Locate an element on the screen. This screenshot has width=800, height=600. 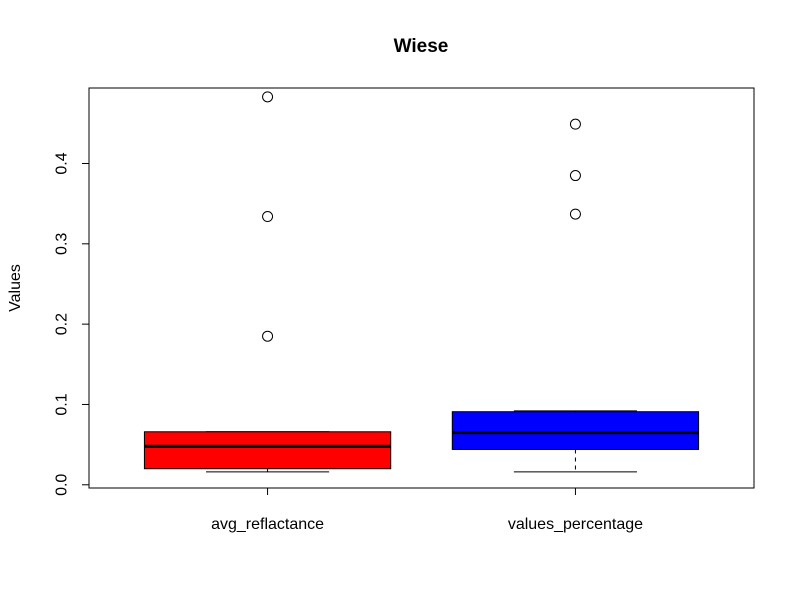
y-tick-label: 0.4 is located at coordinates (62, 163).